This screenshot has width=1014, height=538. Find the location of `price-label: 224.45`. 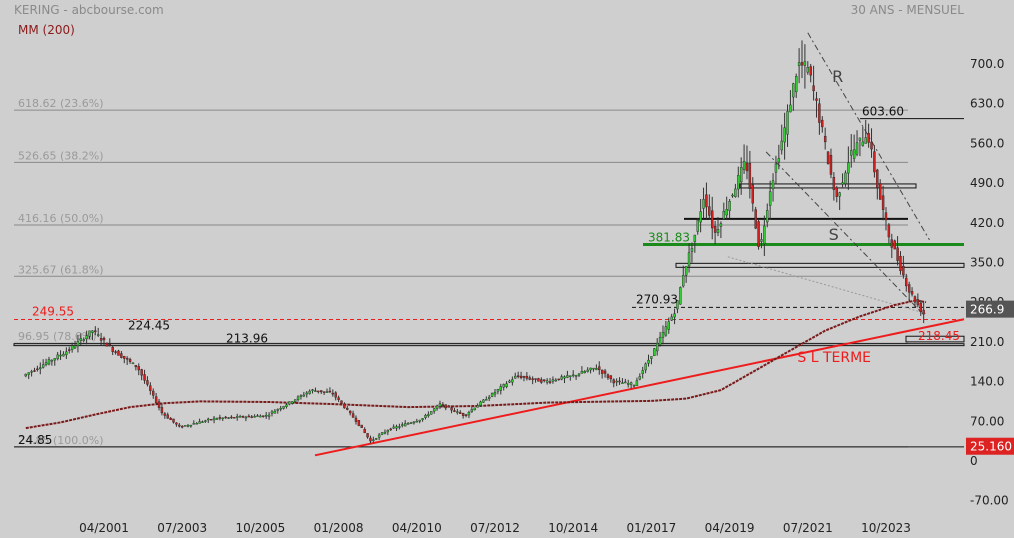

price-label: 224.45 is located at coordinates (149, 326).